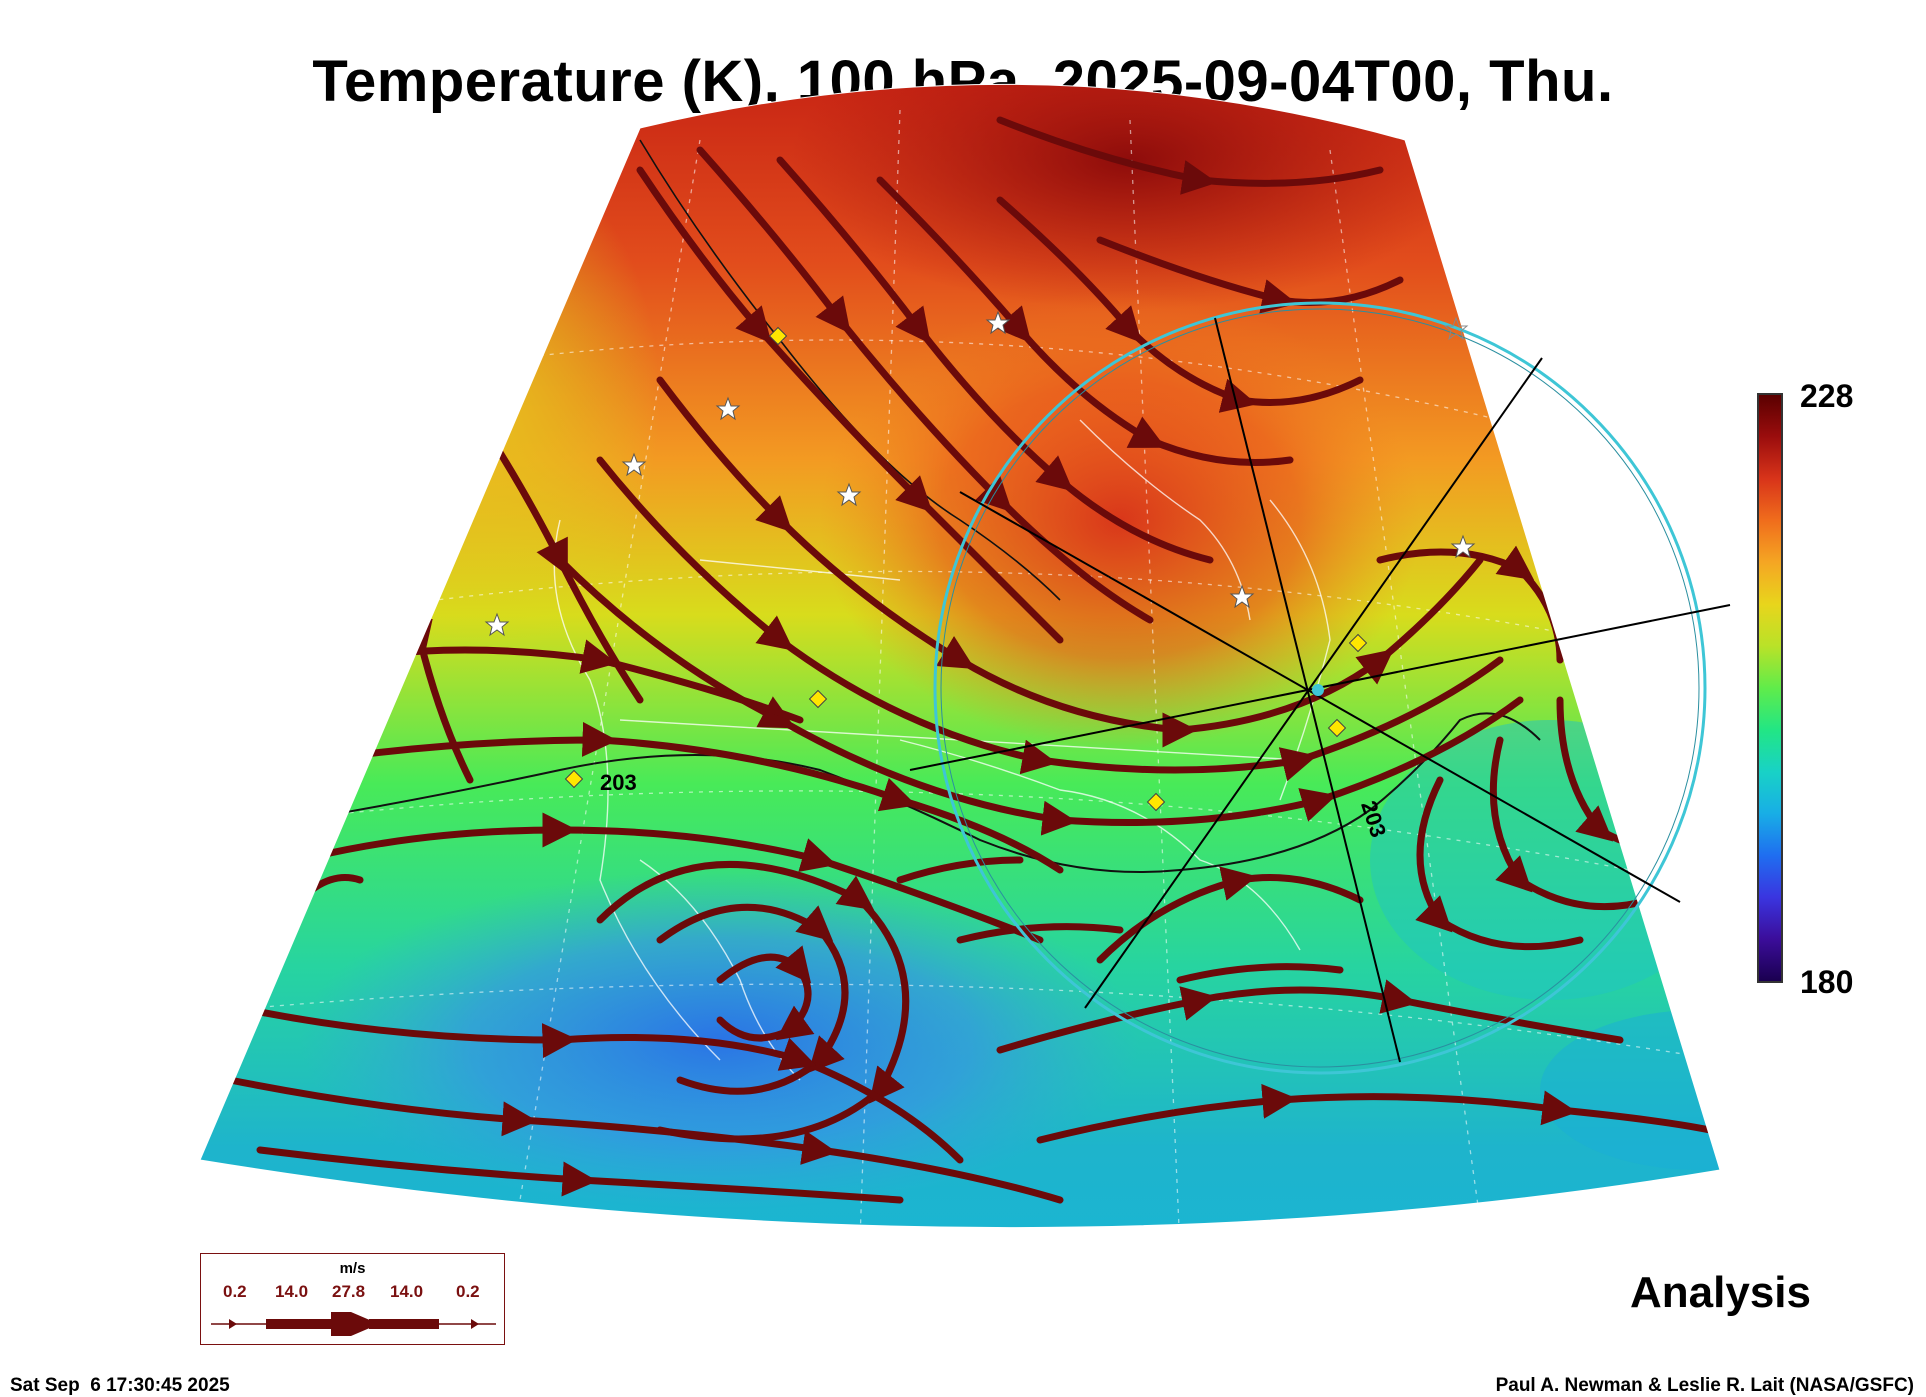  I want to click on colorbar-min-label: 180, so click(1827, 982).